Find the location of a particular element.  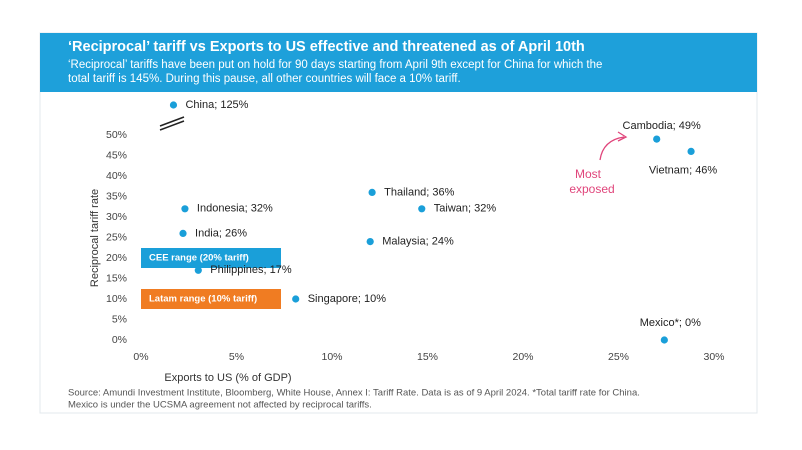

annotation: exposed is located at coordinates (591, 189).